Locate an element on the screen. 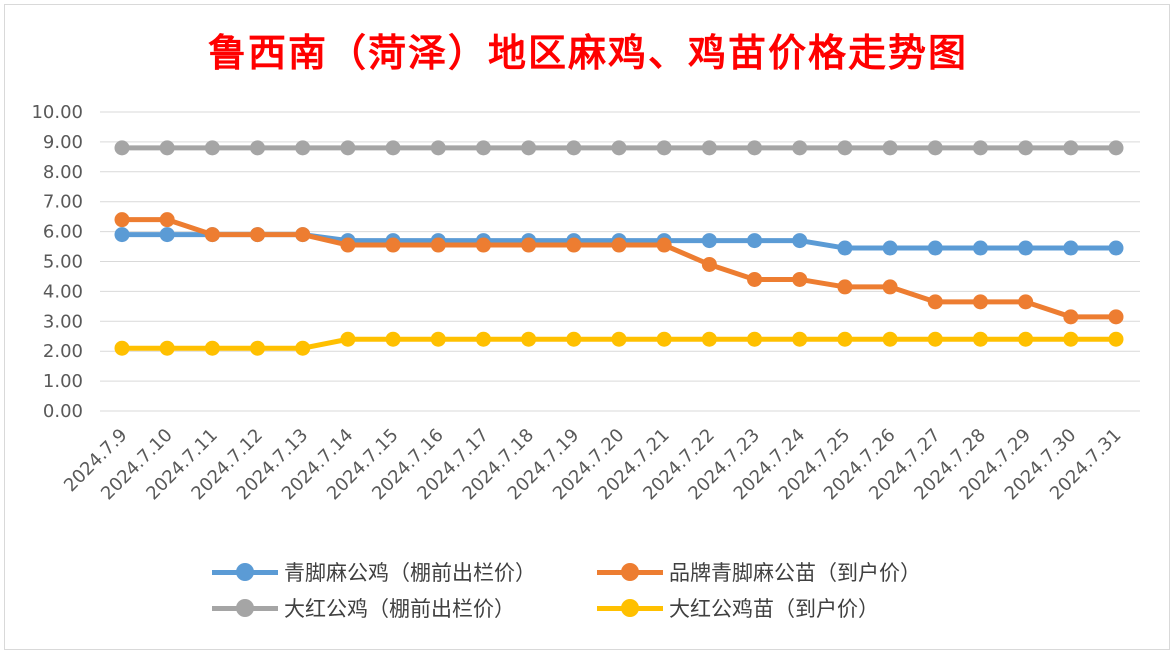 This screenshot has width=1176, height=656. legend-swatch-gray is located at coordinates (245, 608).